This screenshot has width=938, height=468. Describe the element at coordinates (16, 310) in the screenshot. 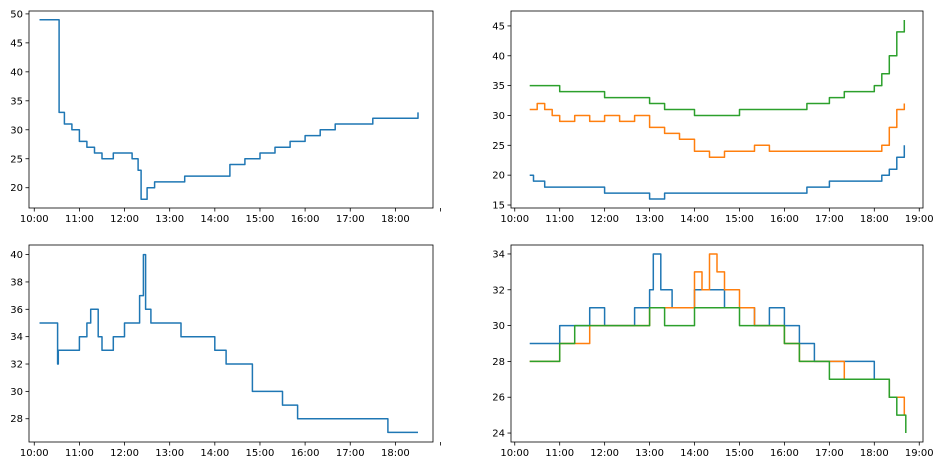

I see `y-tick-label: 36` at that location.